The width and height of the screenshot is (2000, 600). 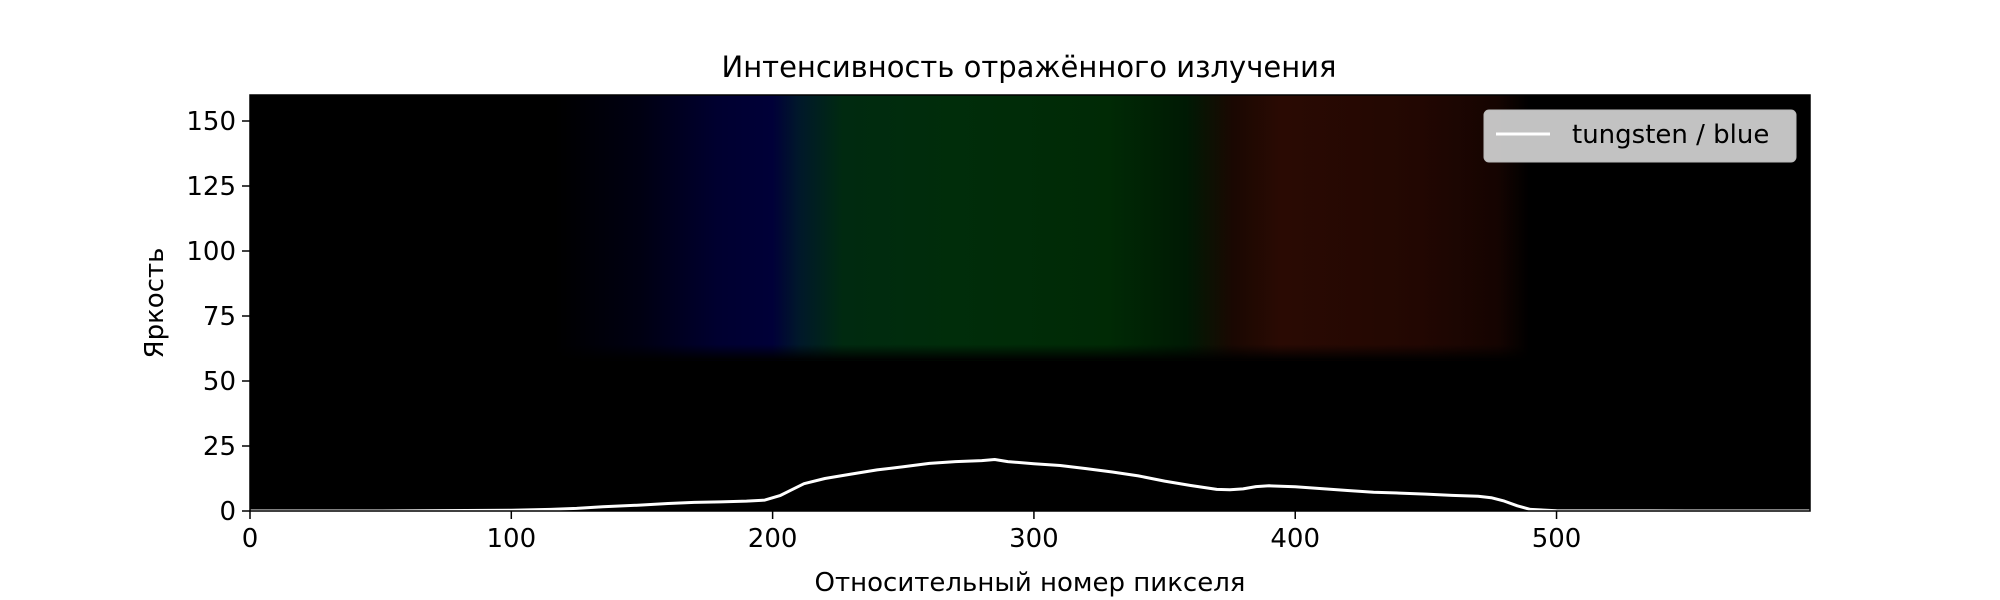 What do you see at coordinates (1034, 539) in the screenshot?
I see `x-tick-label: 300` at bounding box center [1034, 539].